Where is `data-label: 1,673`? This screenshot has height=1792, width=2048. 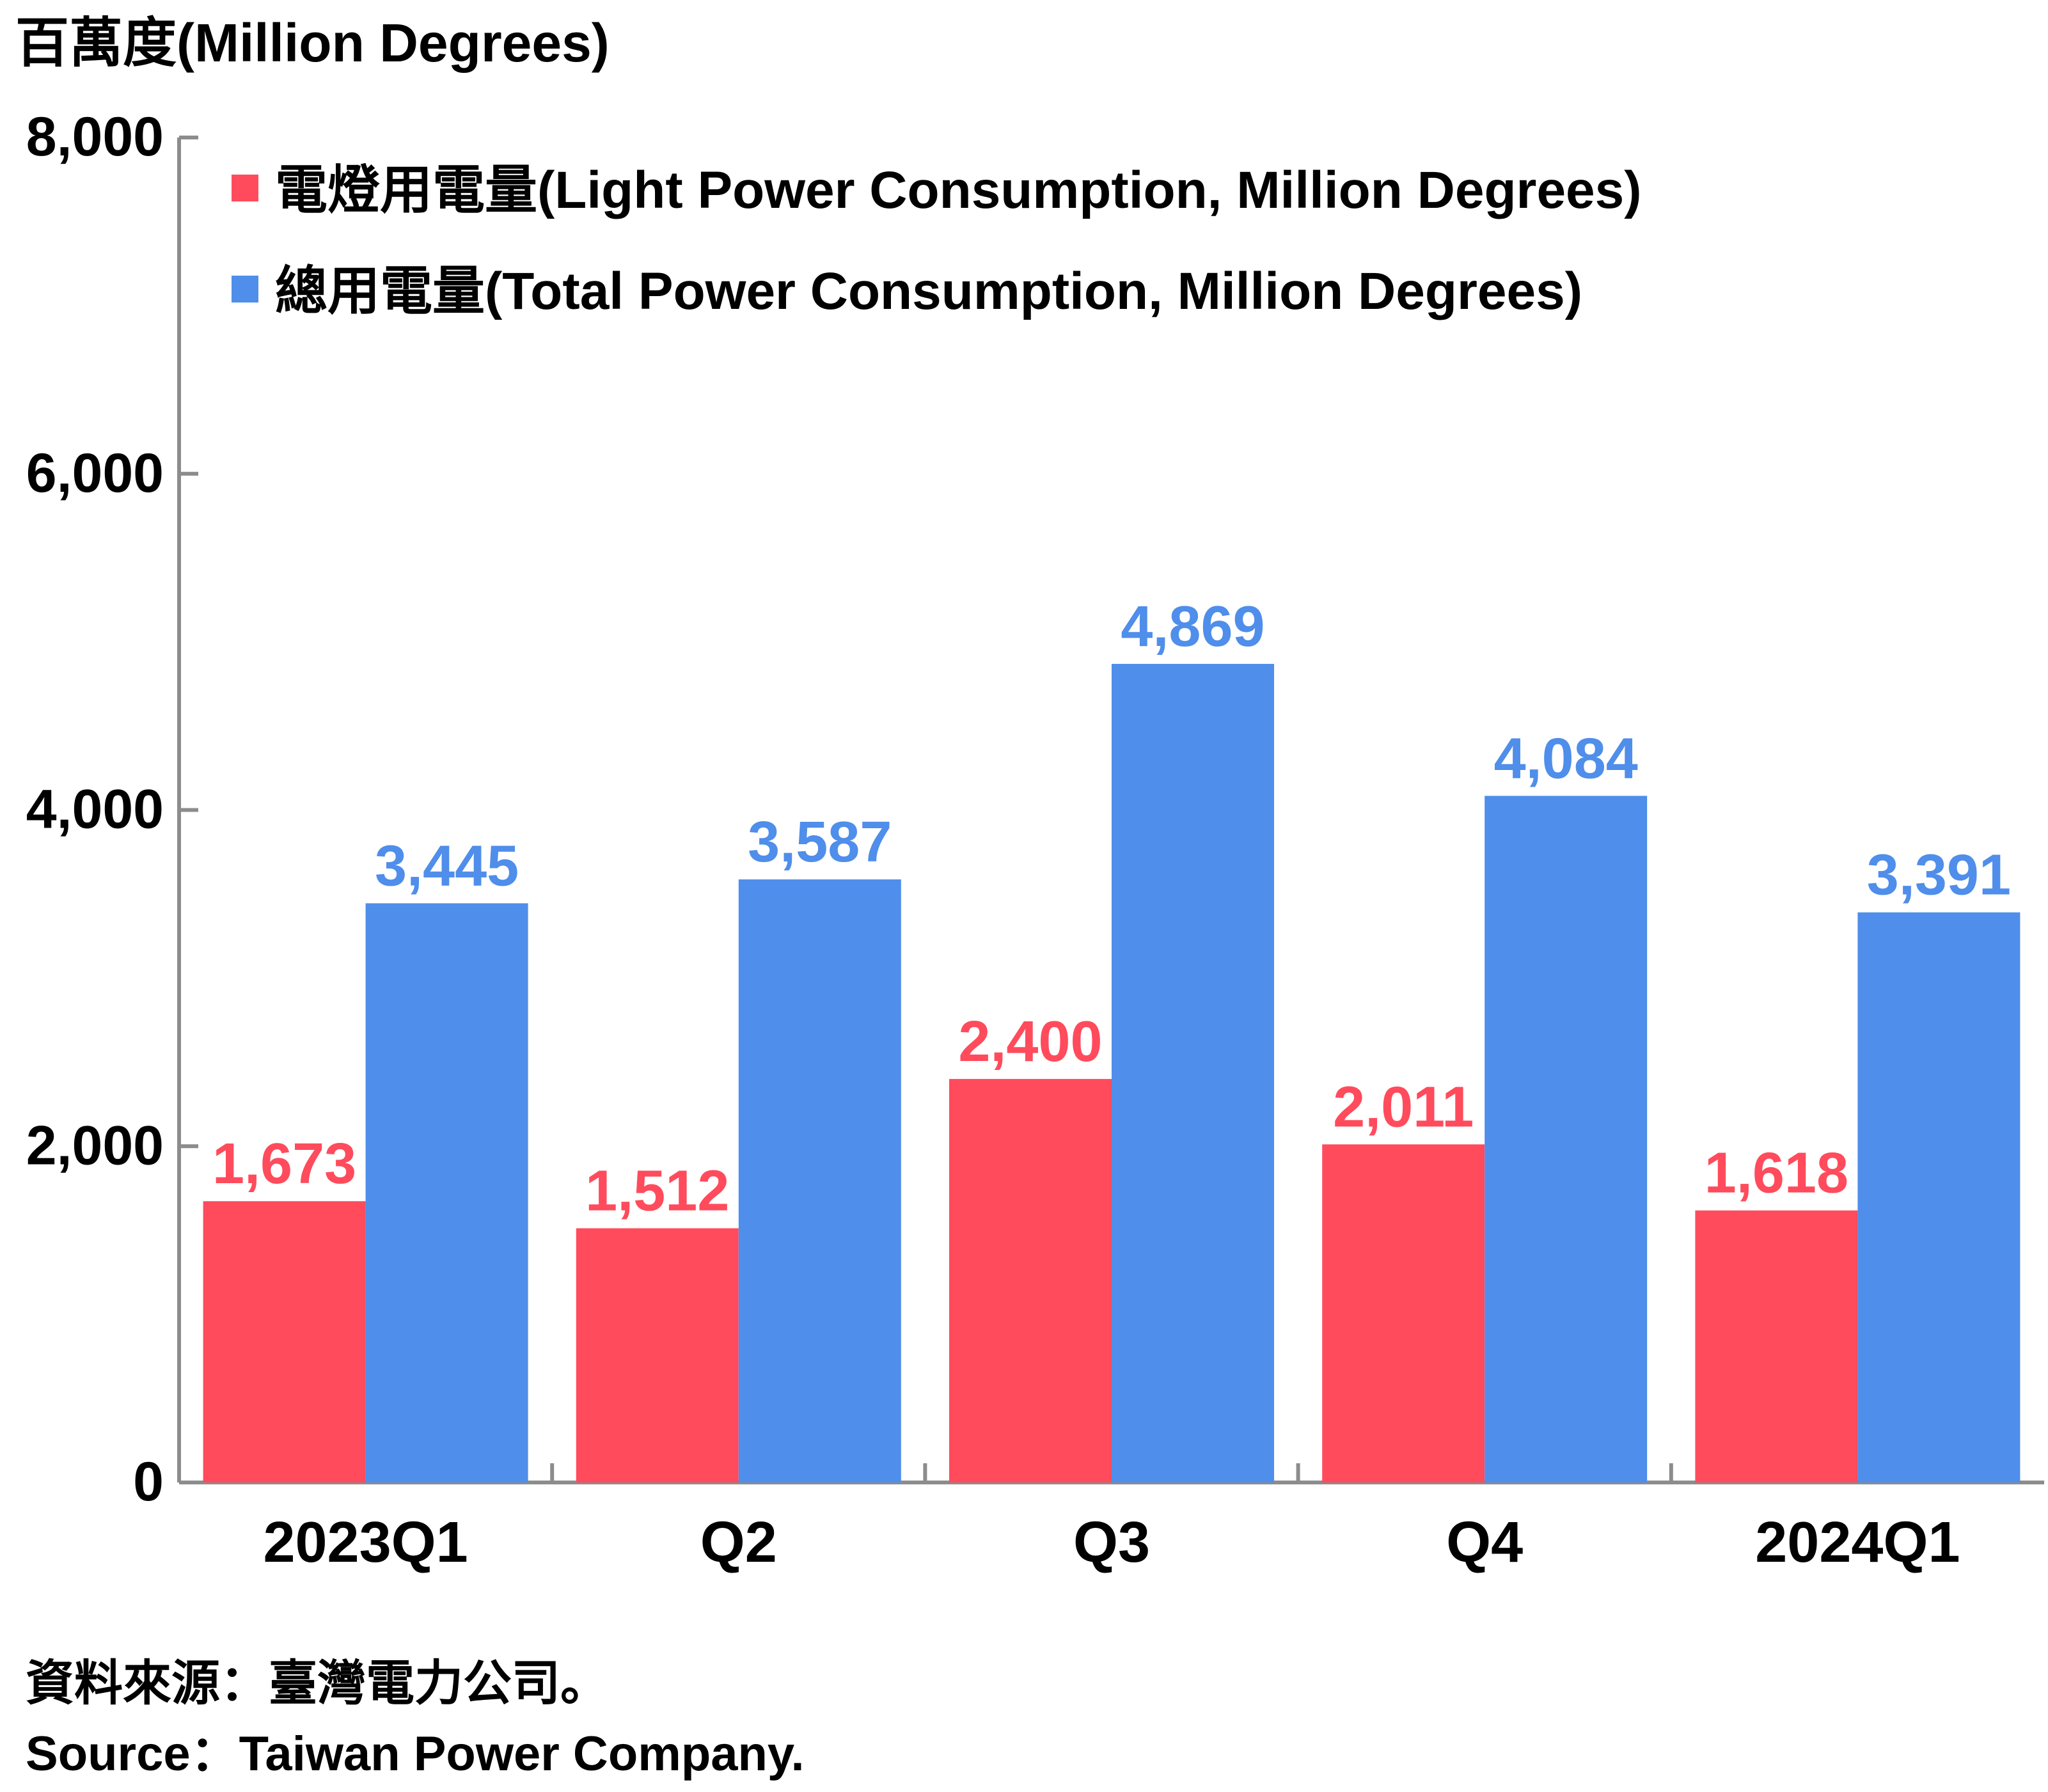
data-label: 1,673 is located at coordinates (284, 1164).